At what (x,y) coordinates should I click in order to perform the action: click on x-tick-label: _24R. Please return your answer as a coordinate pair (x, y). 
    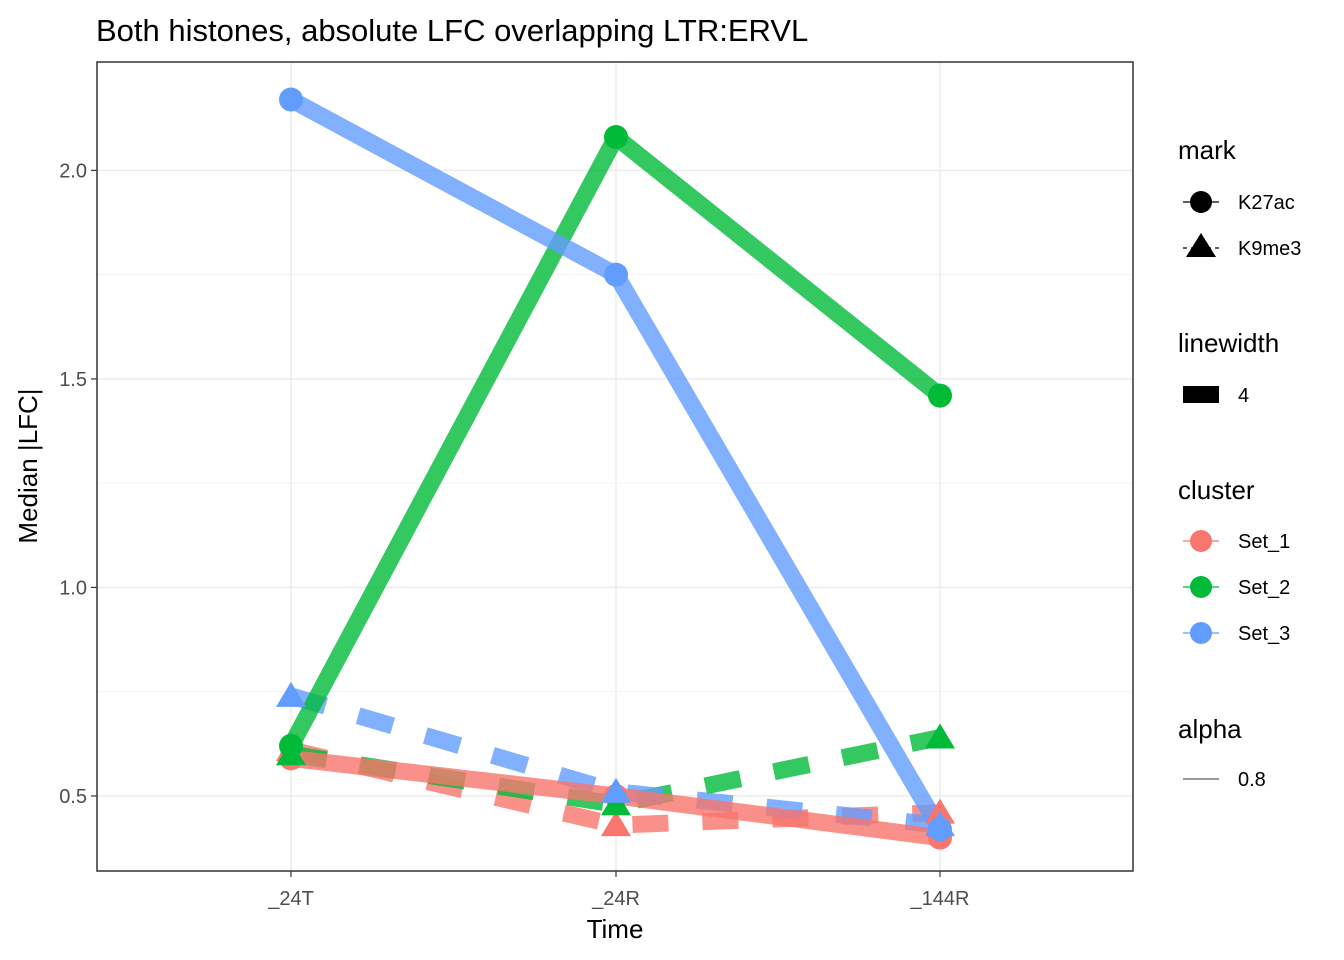
    Looking at the image, I should click on (615, 899).